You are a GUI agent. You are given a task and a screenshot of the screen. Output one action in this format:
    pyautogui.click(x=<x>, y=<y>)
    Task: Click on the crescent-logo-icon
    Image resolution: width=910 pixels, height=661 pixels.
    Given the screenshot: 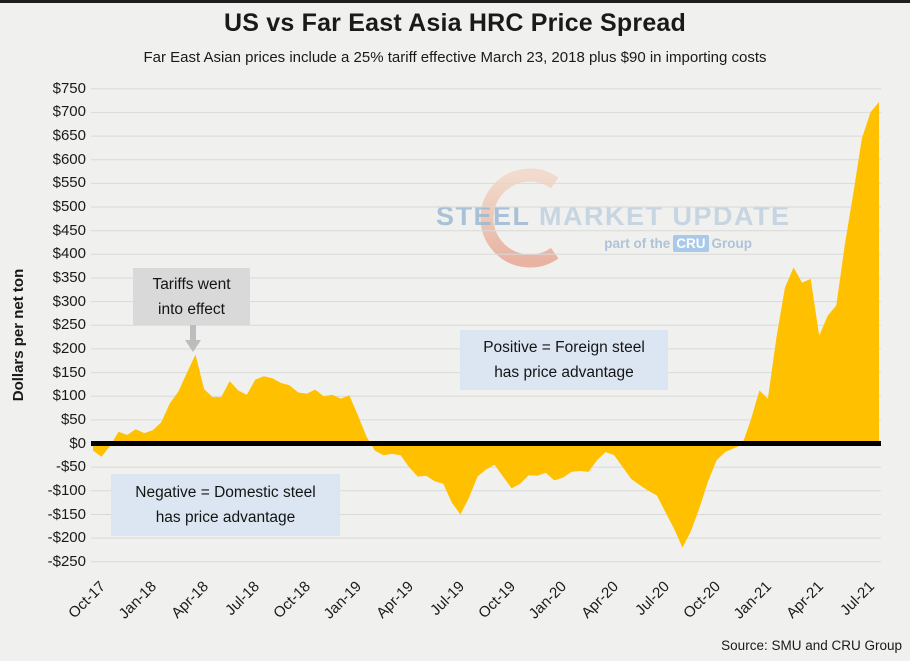 What is the action you would take?
    pyautogui.click(x=519, y=218)
    